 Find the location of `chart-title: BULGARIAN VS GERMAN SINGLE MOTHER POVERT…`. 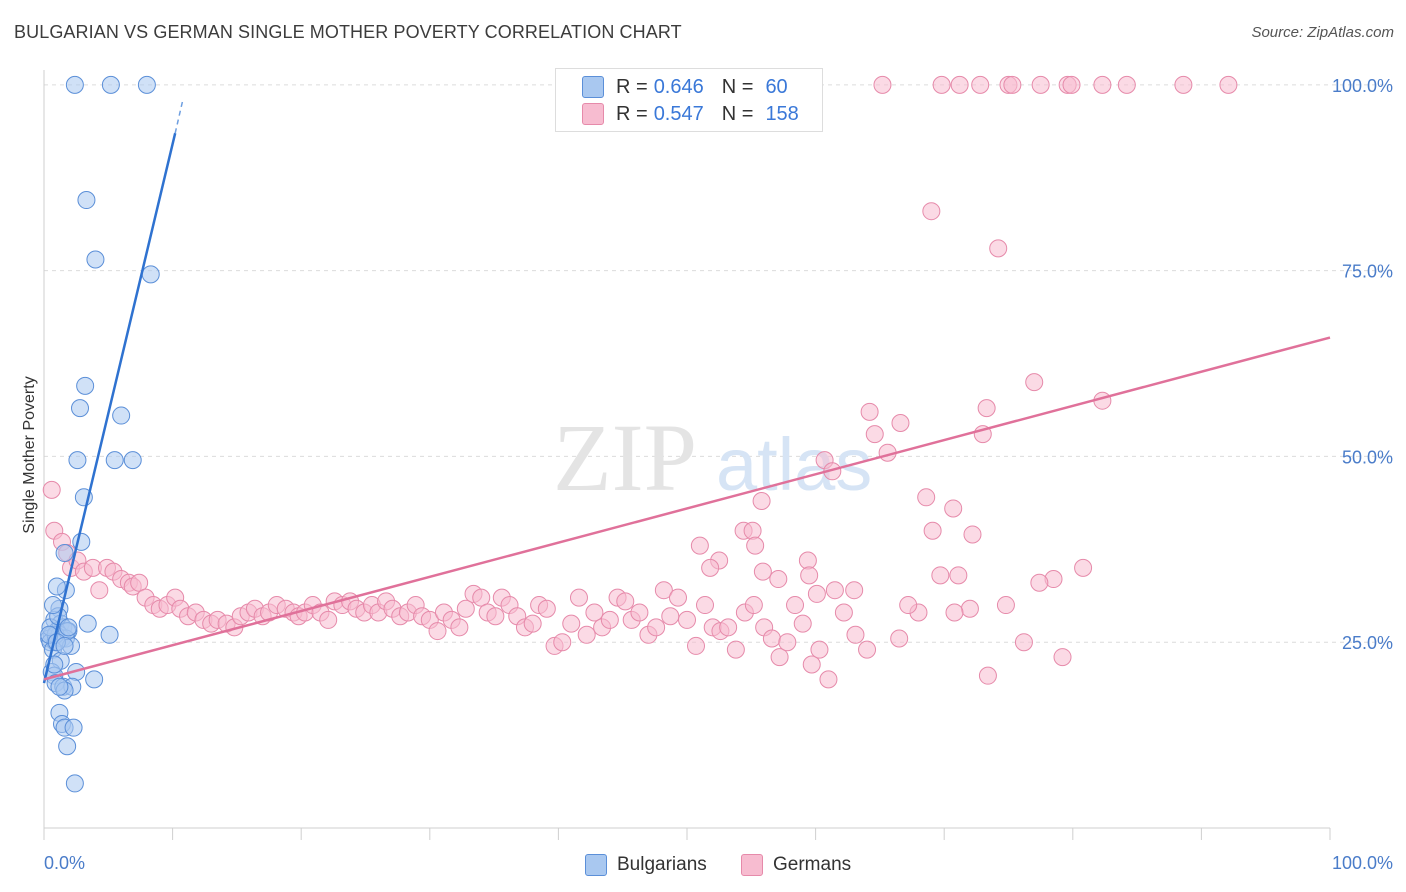

chart-title: BULGARIAN VS GERMAN SINGLE MOTHER POVERT… is located at coordinates (348, 32).